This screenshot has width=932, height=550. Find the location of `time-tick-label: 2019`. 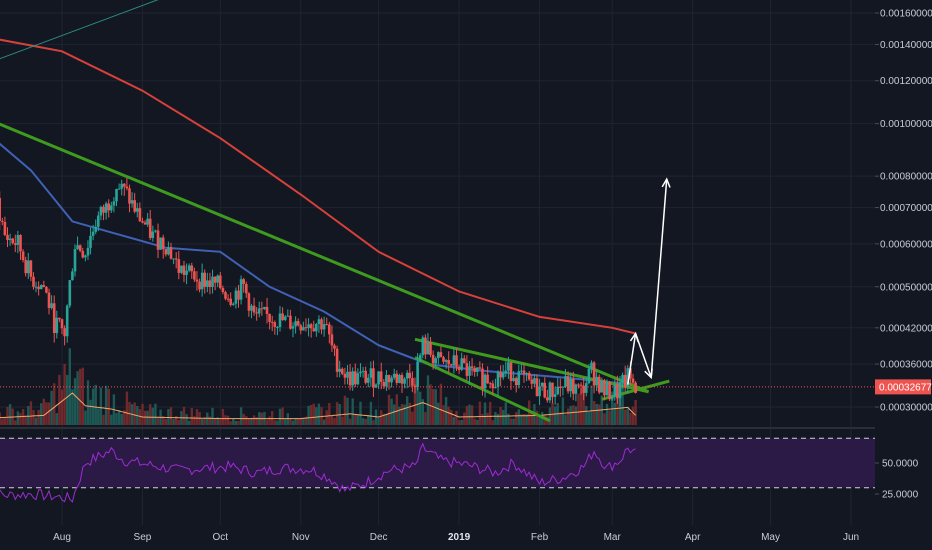

time-tick-label: 2019 is located at coordinates (459, 537).